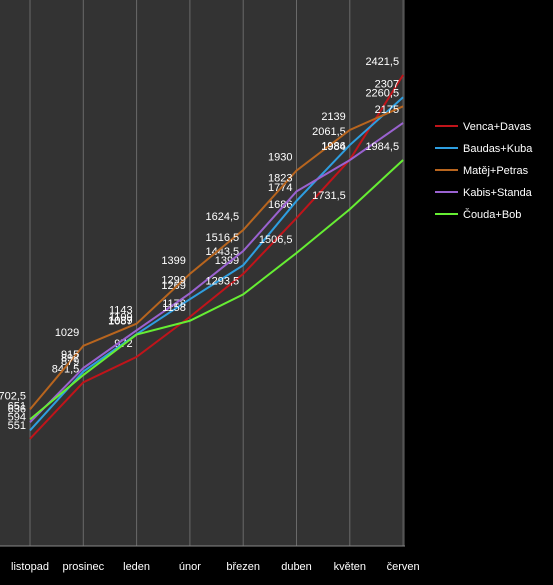 The width and height of the screenshot is (553, 585). What do you see at coordinates (30, 567) in the screenshot?
I see `x-tick-label: listopad` at bounding box center [30, 567].